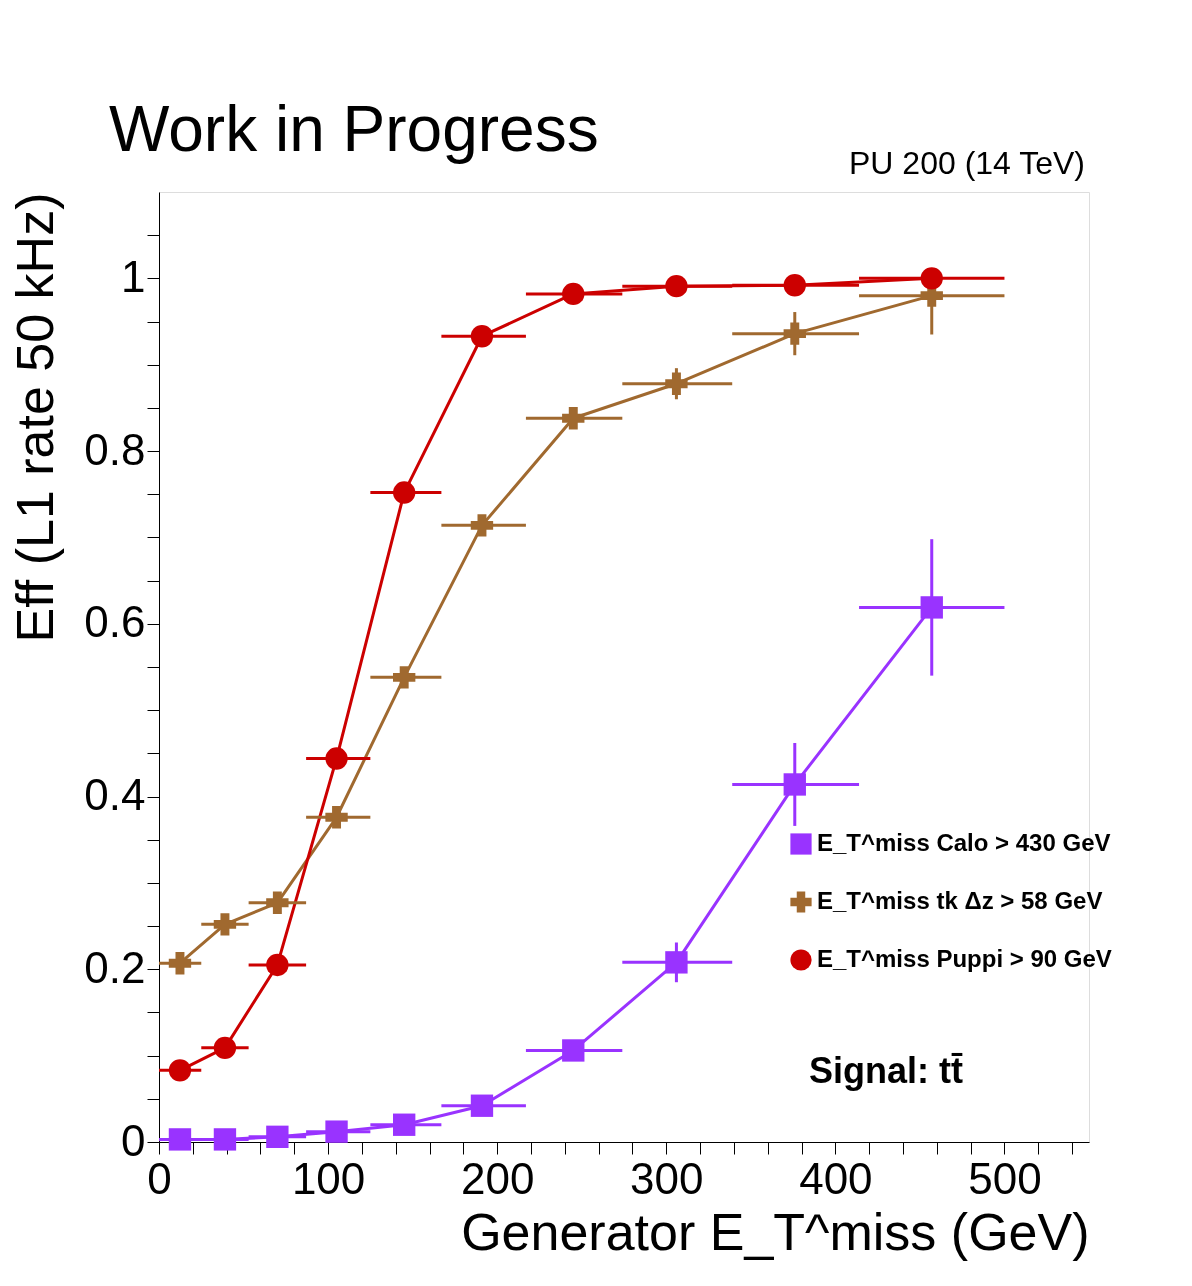 This screenshot has height=1286, width=1192. I want to click on y-tick-label: 0.4, so click(115, 795).